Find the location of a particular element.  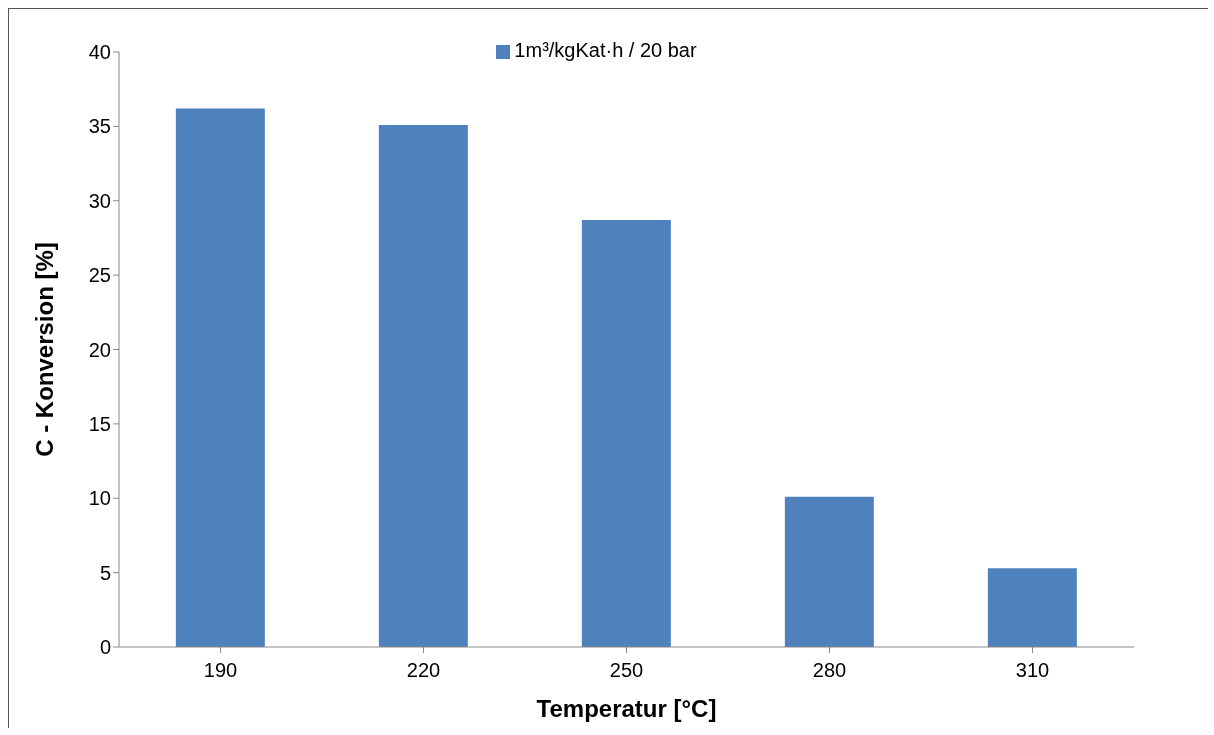

y-tick-label: 5 is located at coordinates (105, 572).